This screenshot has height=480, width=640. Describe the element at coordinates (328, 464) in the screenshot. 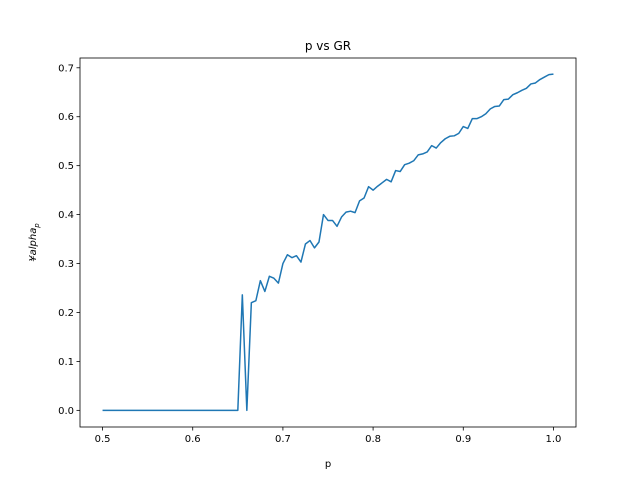

I see `x-axis-label: p` at that location.